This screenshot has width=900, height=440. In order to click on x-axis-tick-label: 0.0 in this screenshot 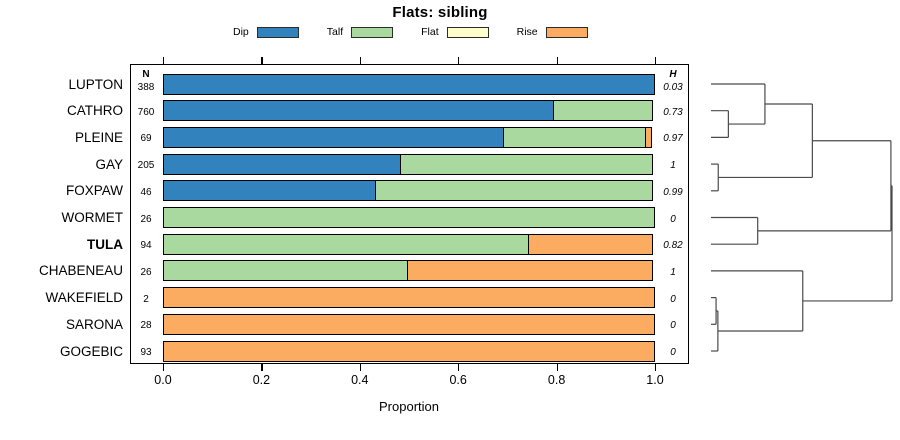, I will do `click(163, 380)`.